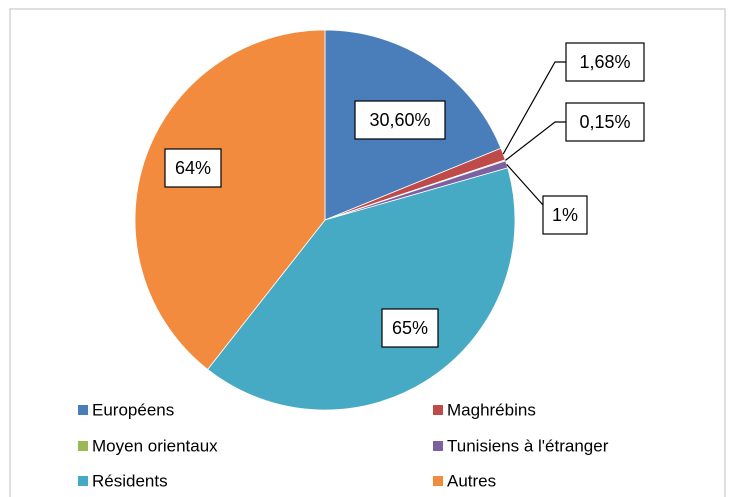  I want to click on data-label: 1,68%, so click(604, 62).